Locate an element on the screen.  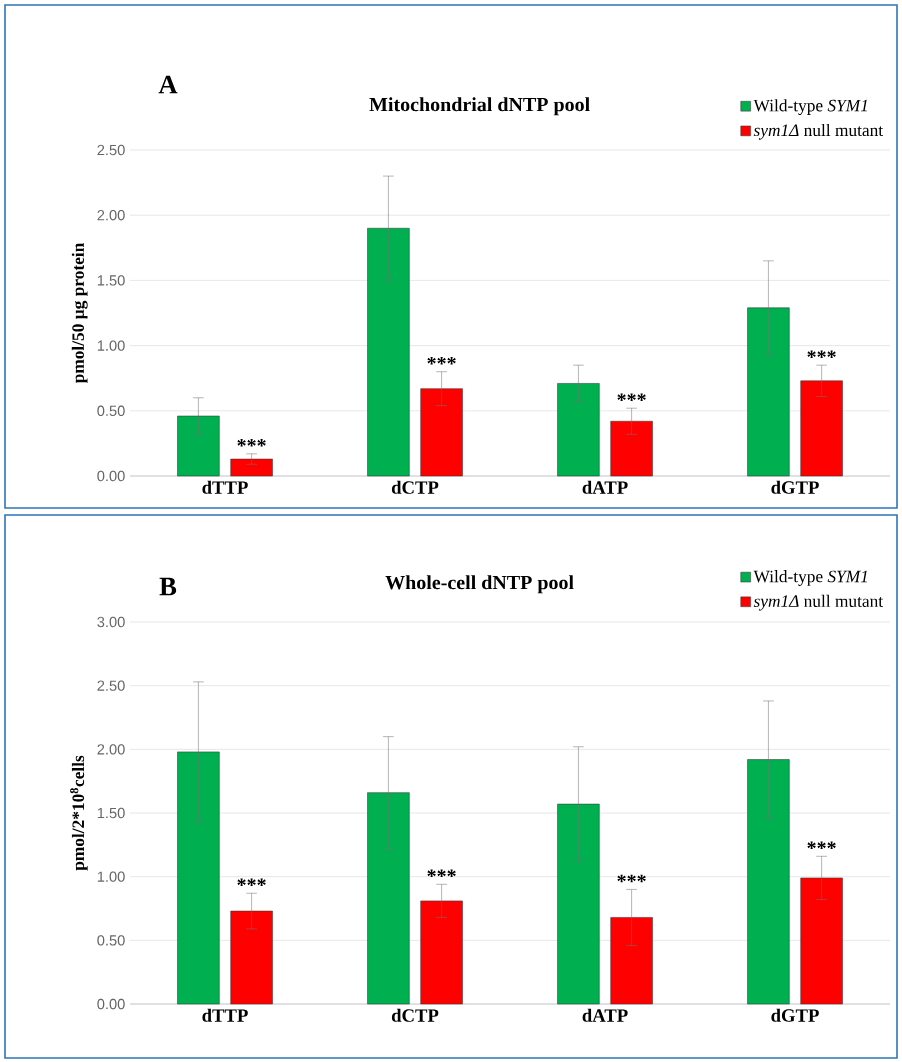
chart-title: Whole-cell dNTP pool is located at coordinates (479, 584).